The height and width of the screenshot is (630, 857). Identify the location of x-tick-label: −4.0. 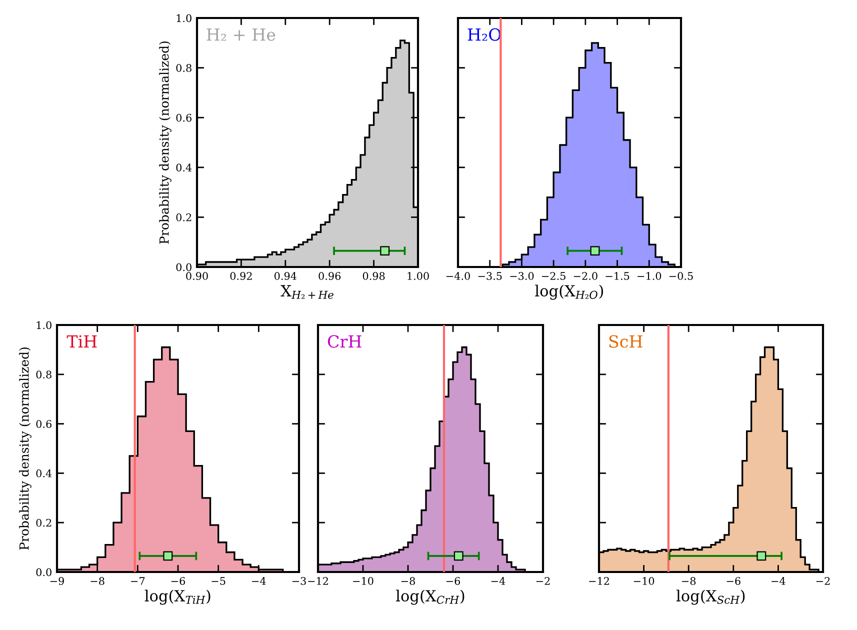
(458, 276).